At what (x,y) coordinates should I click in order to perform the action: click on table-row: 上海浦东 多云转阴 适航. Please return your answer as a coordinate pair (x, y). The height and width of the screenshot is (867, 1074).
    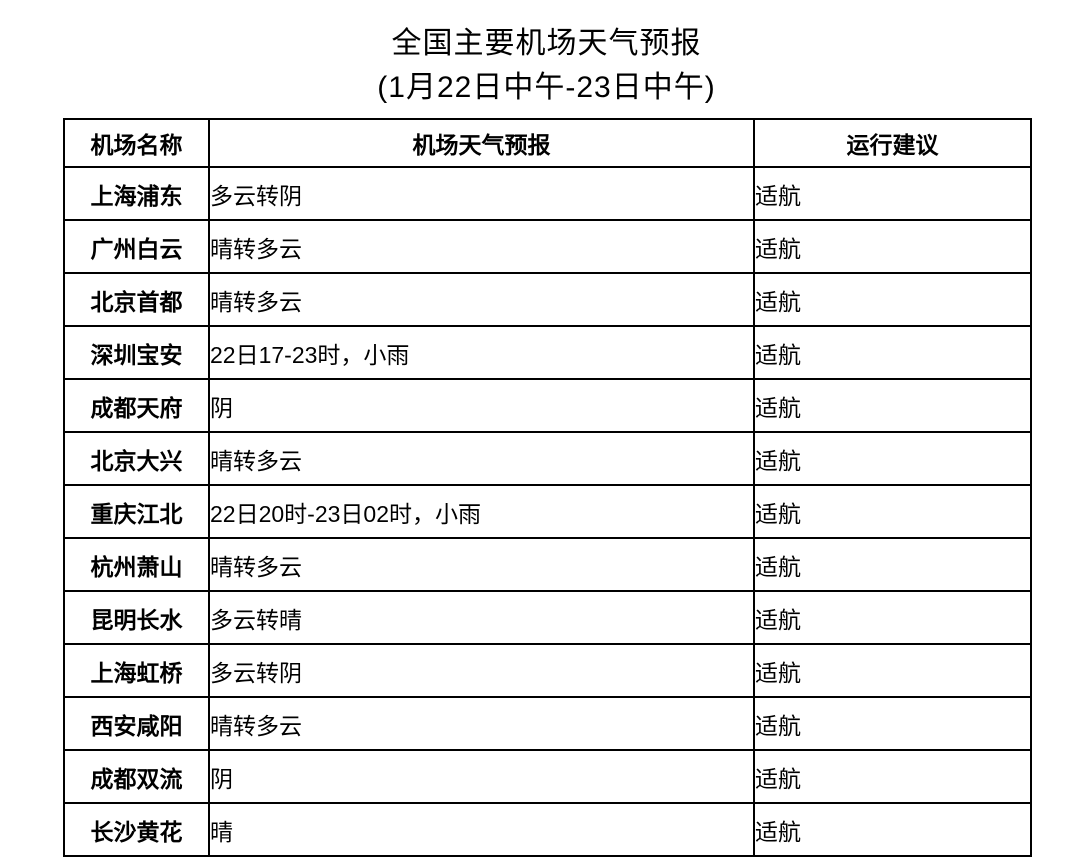
    Looking at the image, I should click on (547, 193).